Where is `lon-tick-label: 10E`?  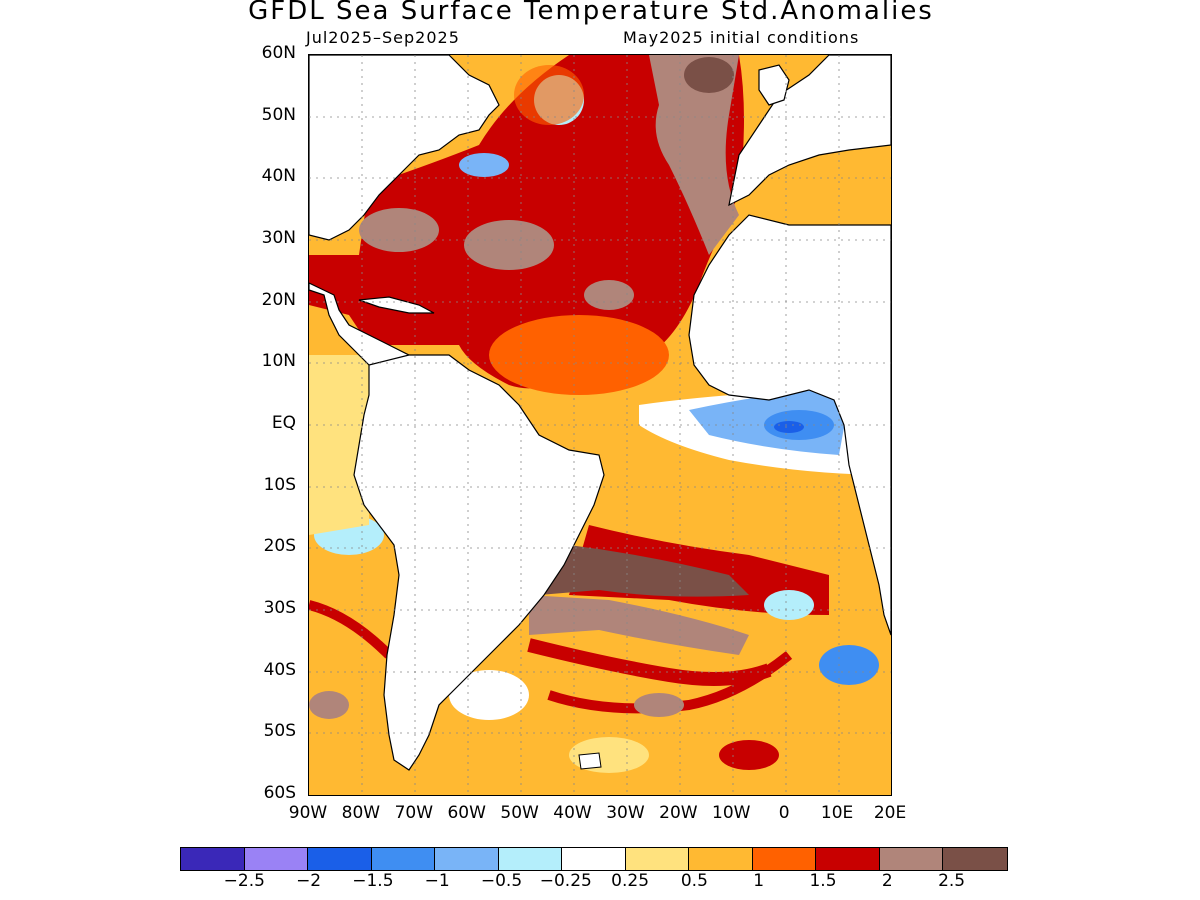 lon-tick-label: 10E is located at coordinates (837, 813).